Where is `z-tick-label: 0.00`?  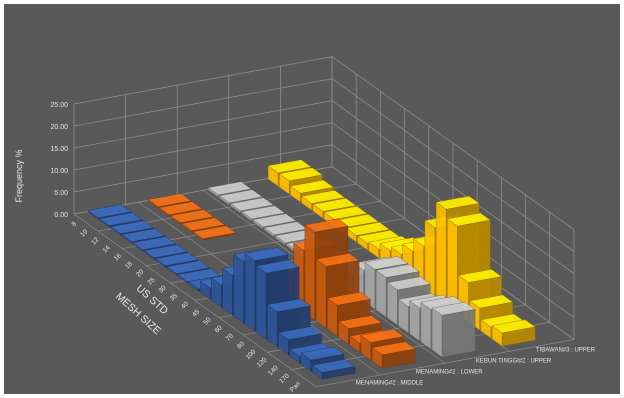
z-tick-label: 0.00 is located at coordinates (61, 215).